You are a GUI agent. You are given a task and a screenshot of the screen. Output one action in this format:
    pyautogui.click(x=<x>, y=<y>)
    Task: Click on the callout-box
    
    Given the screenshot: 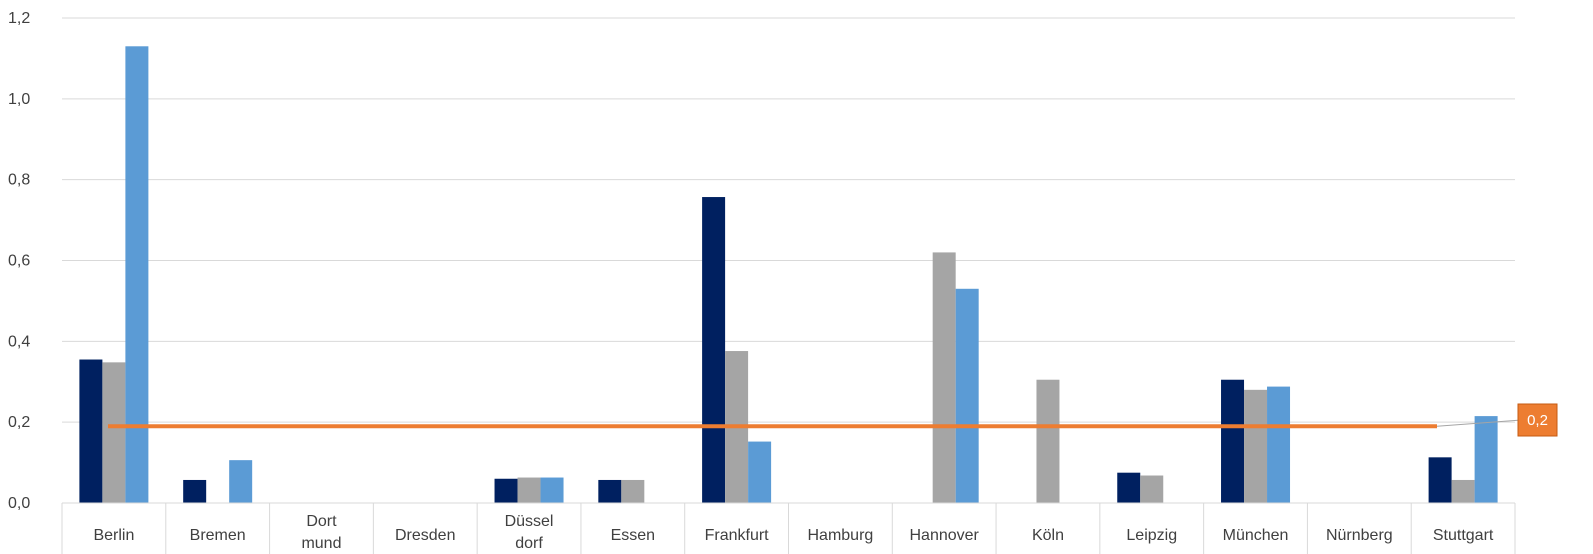 What is the action you would take?
    pyautogui.click(x=1537, y=420)
    